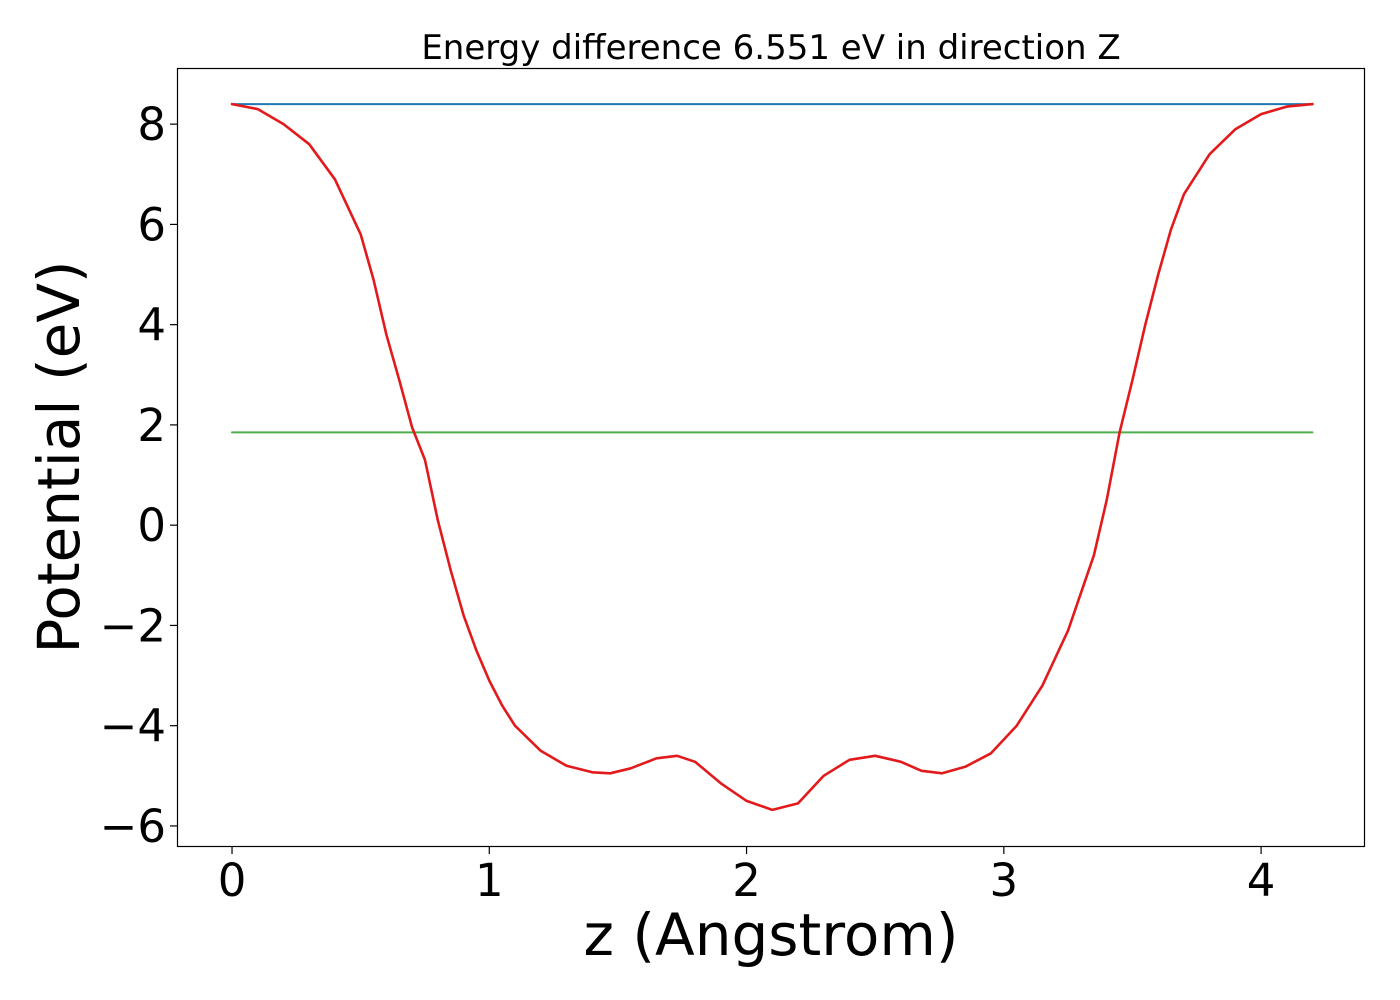 Image resolution: width=1400 pixels, height=1000 pixels. Describe the element at coordinates (139, 475) in the screenshot. I see `y-axis: −6 −4 −2 0 2 4 6 8` at that location.